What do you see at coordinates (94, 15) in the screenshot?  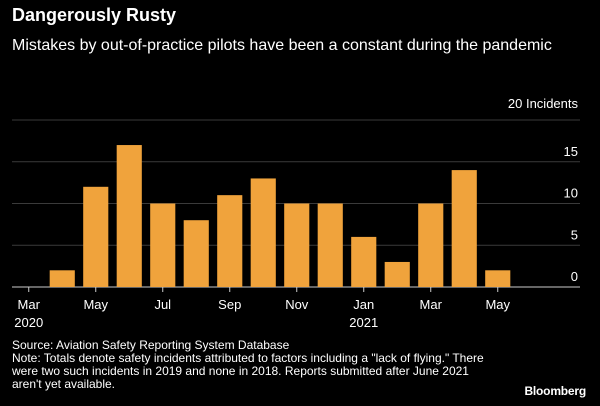 I see `chart-title: Dangerously Rusty` at bounding box center [94, 15].